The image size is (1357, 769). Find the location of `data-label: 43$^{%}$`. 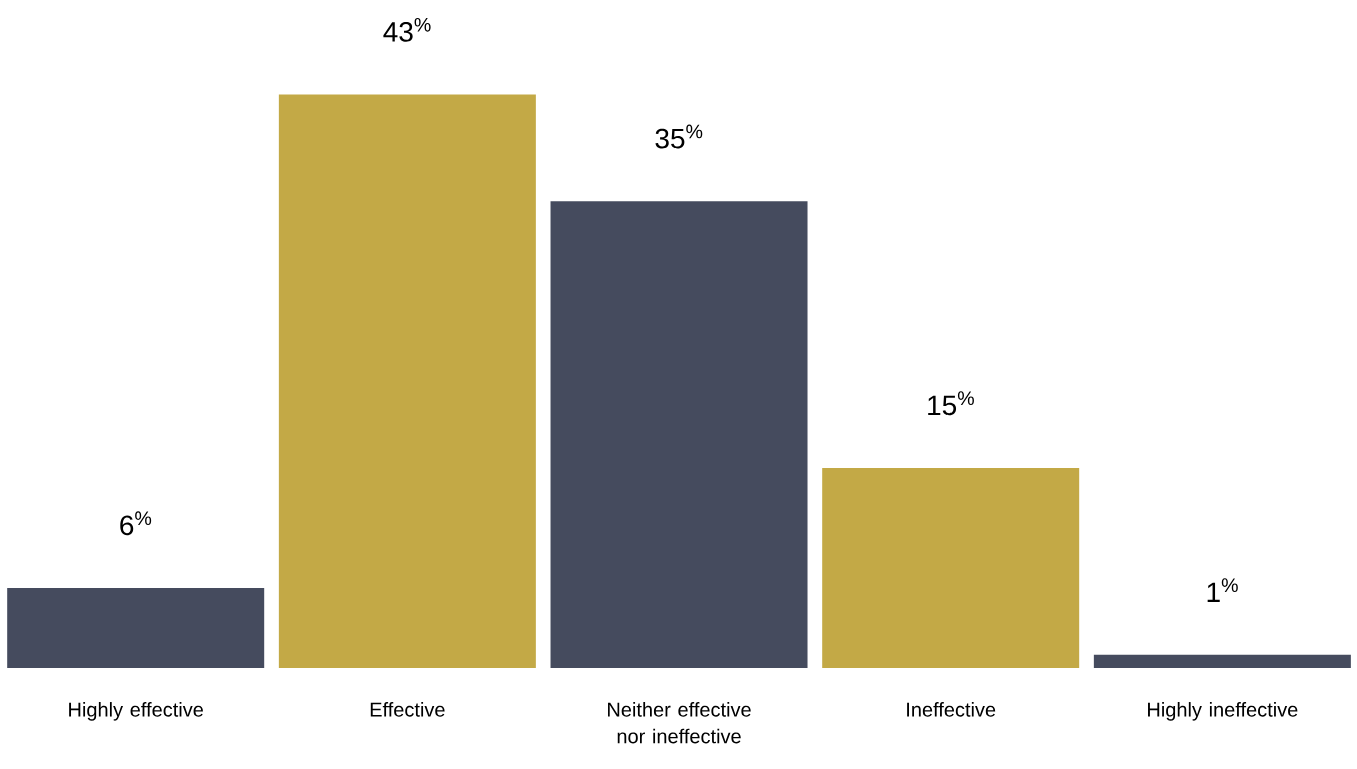

data-label: 43$^{%}$ is located at coordinates (407, 29).